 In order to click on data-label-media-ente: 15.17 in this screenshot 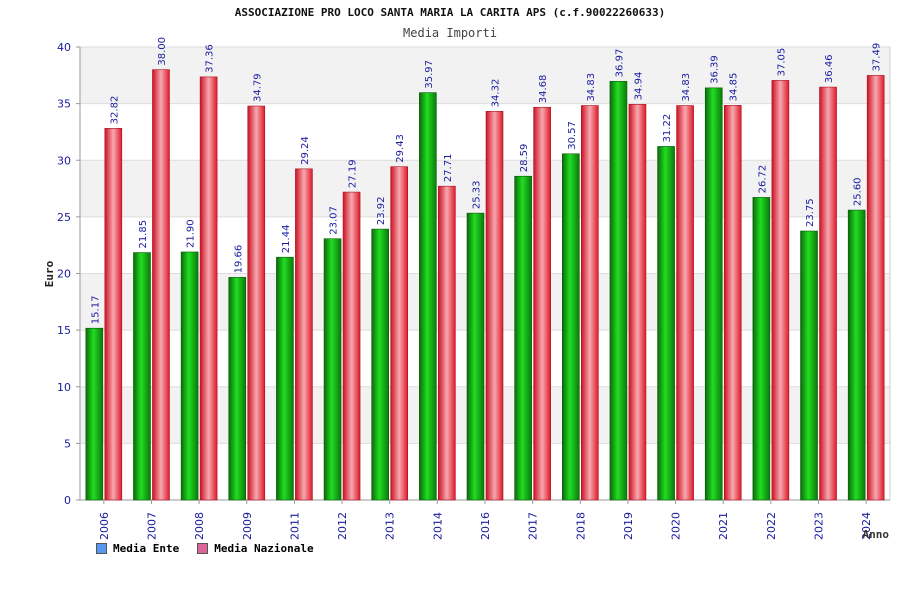, I will do `click(95, 310)`.